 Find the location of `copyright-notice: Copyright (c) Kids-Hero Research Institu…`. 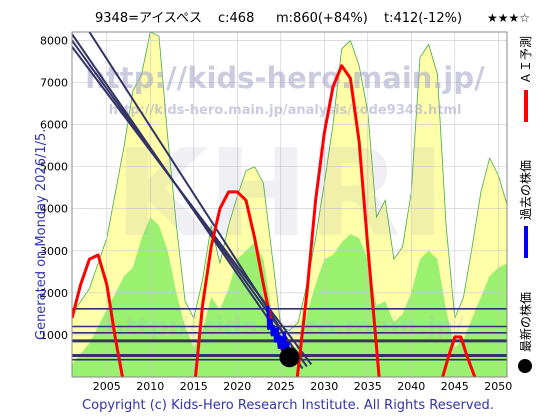

copyright-notice: Copyright (c) Kids-Hero Research Institu… is located at coordinates (288, 405).